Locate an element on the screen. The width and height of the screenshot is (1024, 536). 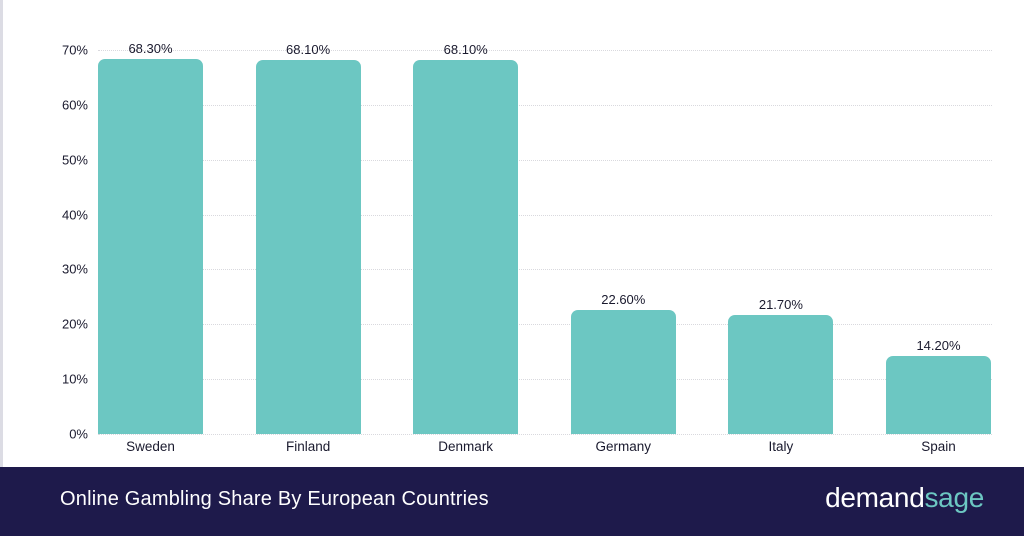
value-label: 14.20% is located at coordinates (938, 346).